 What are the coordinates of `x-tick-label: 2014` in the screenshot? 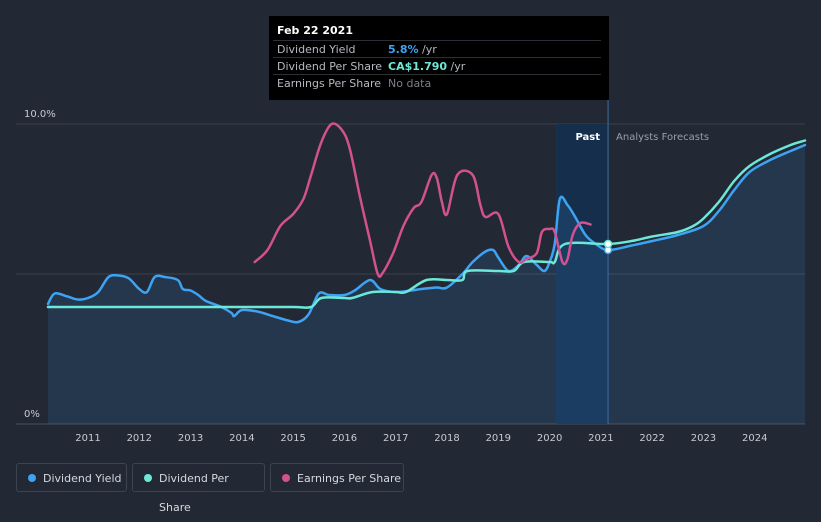 It's located at (241, 438).